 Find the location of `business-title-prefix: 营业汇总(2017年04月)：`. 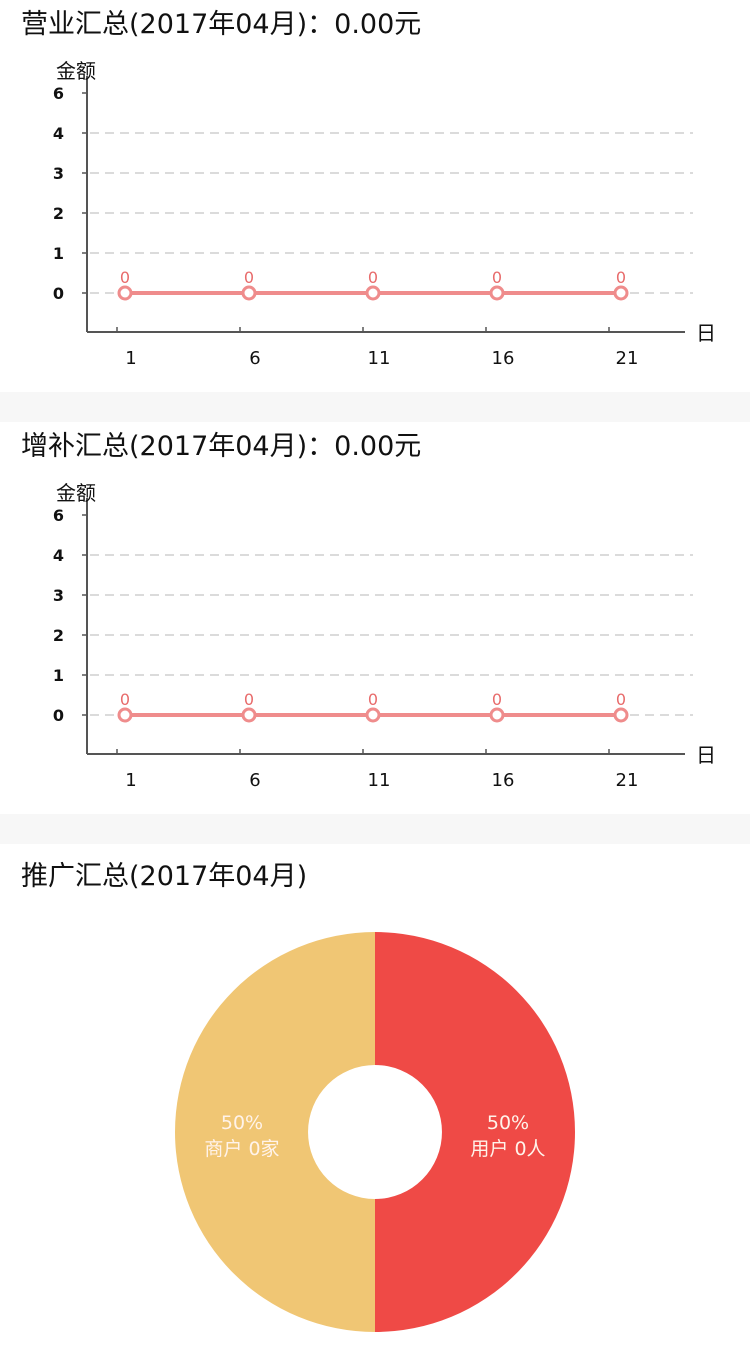

business-title-prefix: 营业汇总(2017年04月)： is located at coordinates (178, 24).